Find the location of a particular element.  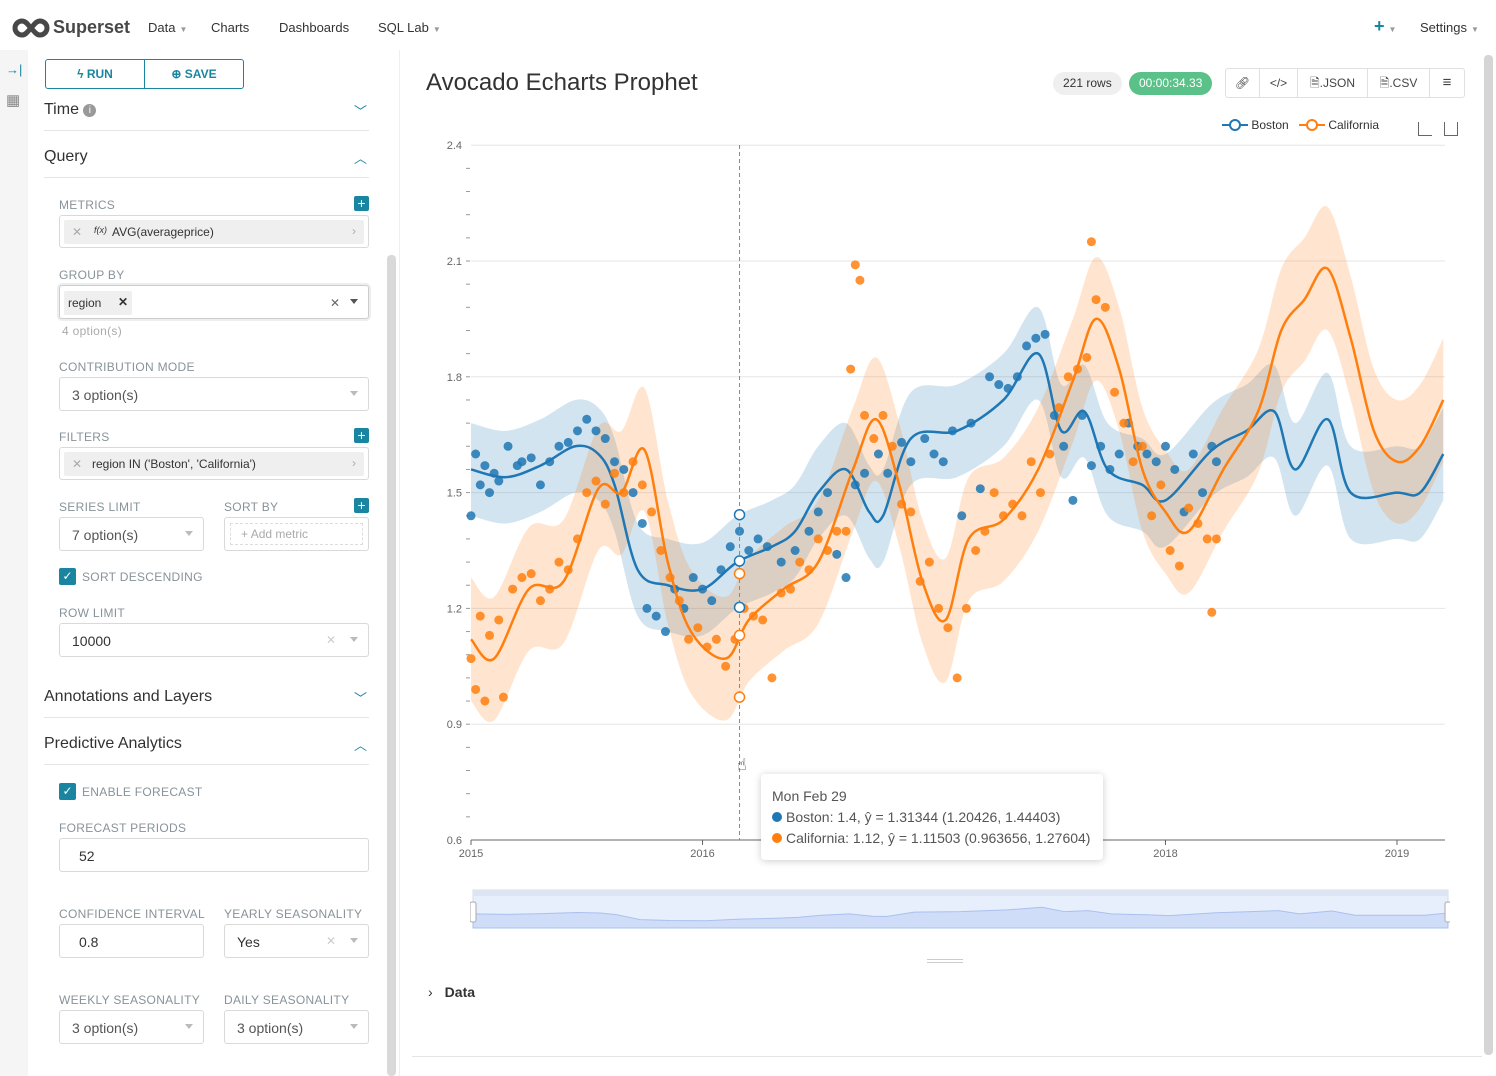

hover-marker is located at coordinates (739, 561).